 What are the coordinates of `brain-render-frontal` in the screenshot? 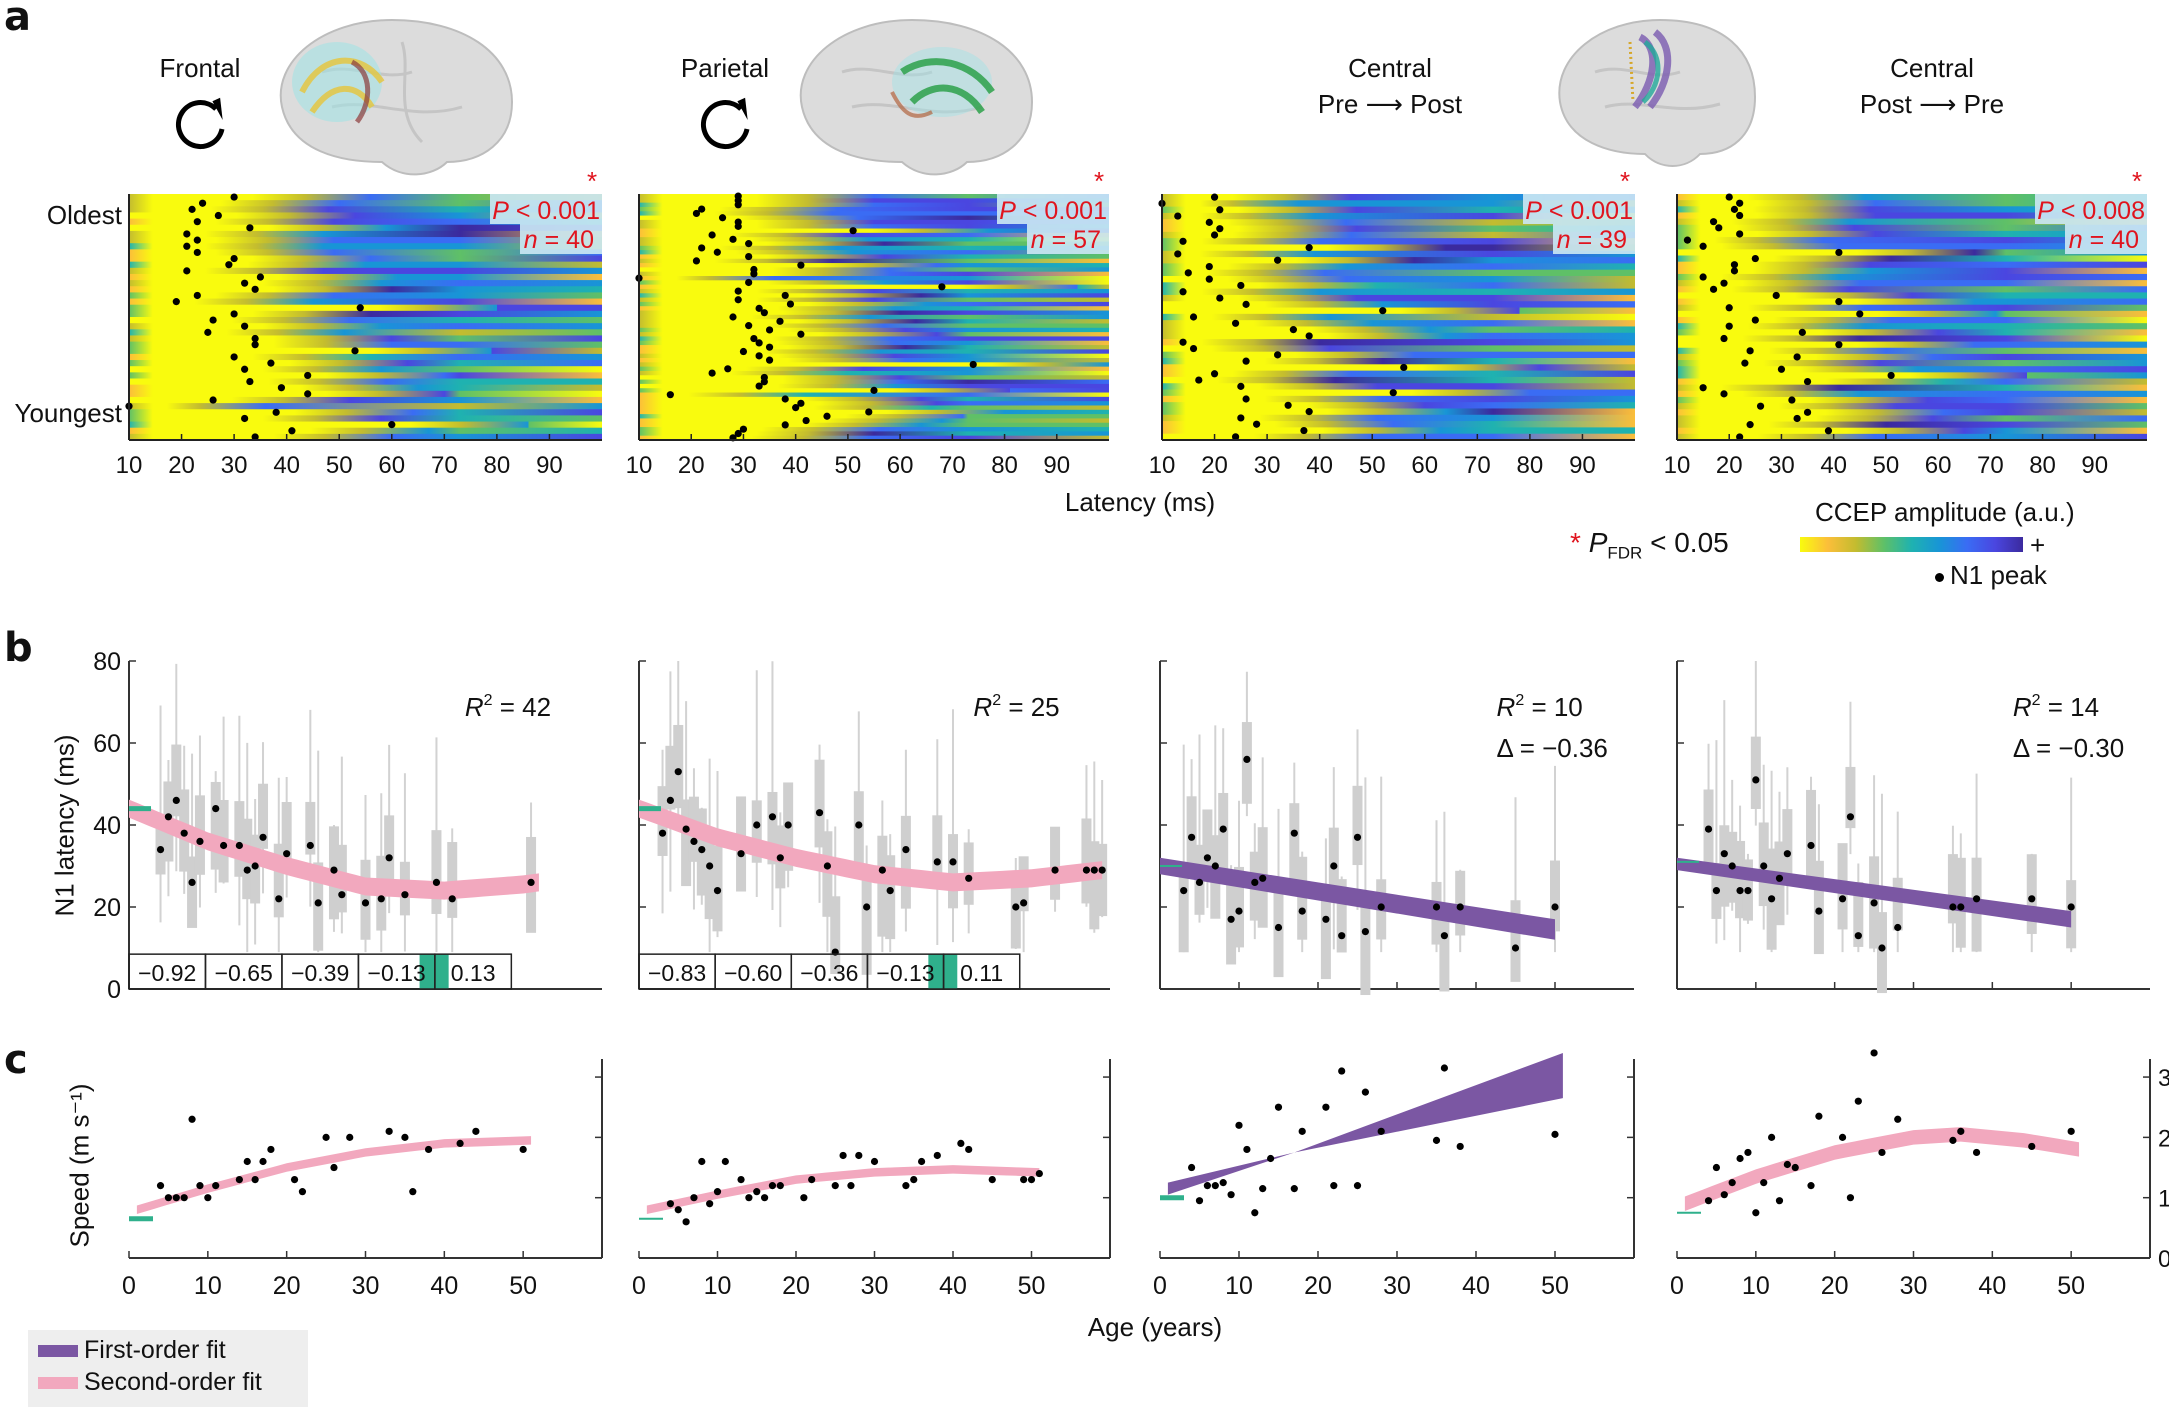 It's located at (396, 97).